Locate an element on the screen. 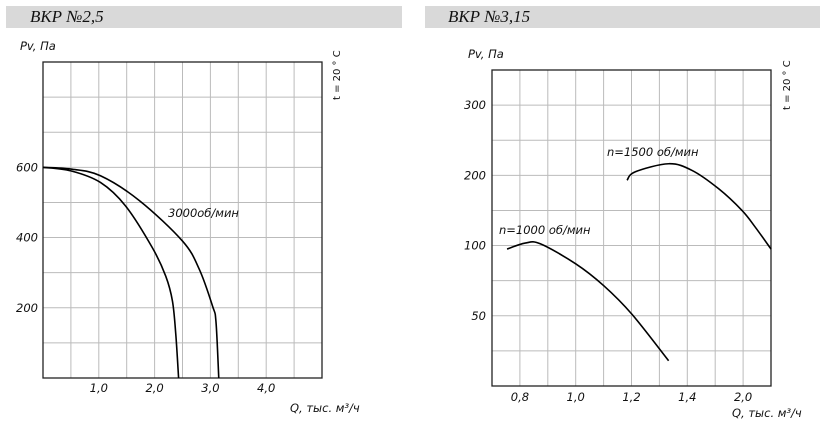  x-tick-label: 1,4 is located at coordinates (687, 397).